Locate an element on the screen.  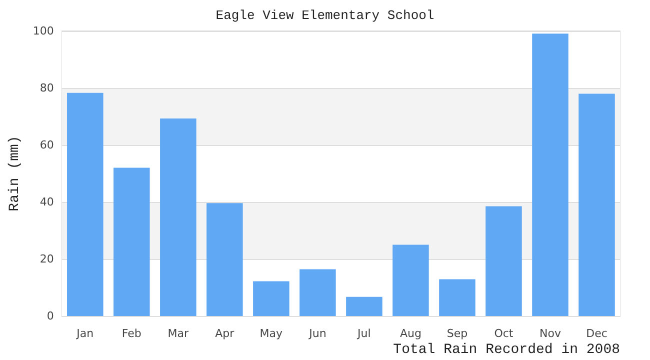
y-tick-label: 100 is located at coordinates (43, 31).